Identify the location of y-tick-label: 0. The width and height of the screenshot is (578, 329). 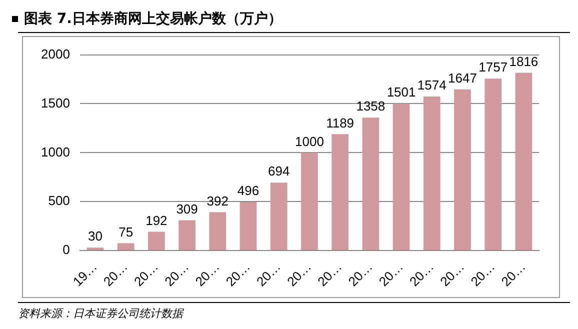
(66, 250).